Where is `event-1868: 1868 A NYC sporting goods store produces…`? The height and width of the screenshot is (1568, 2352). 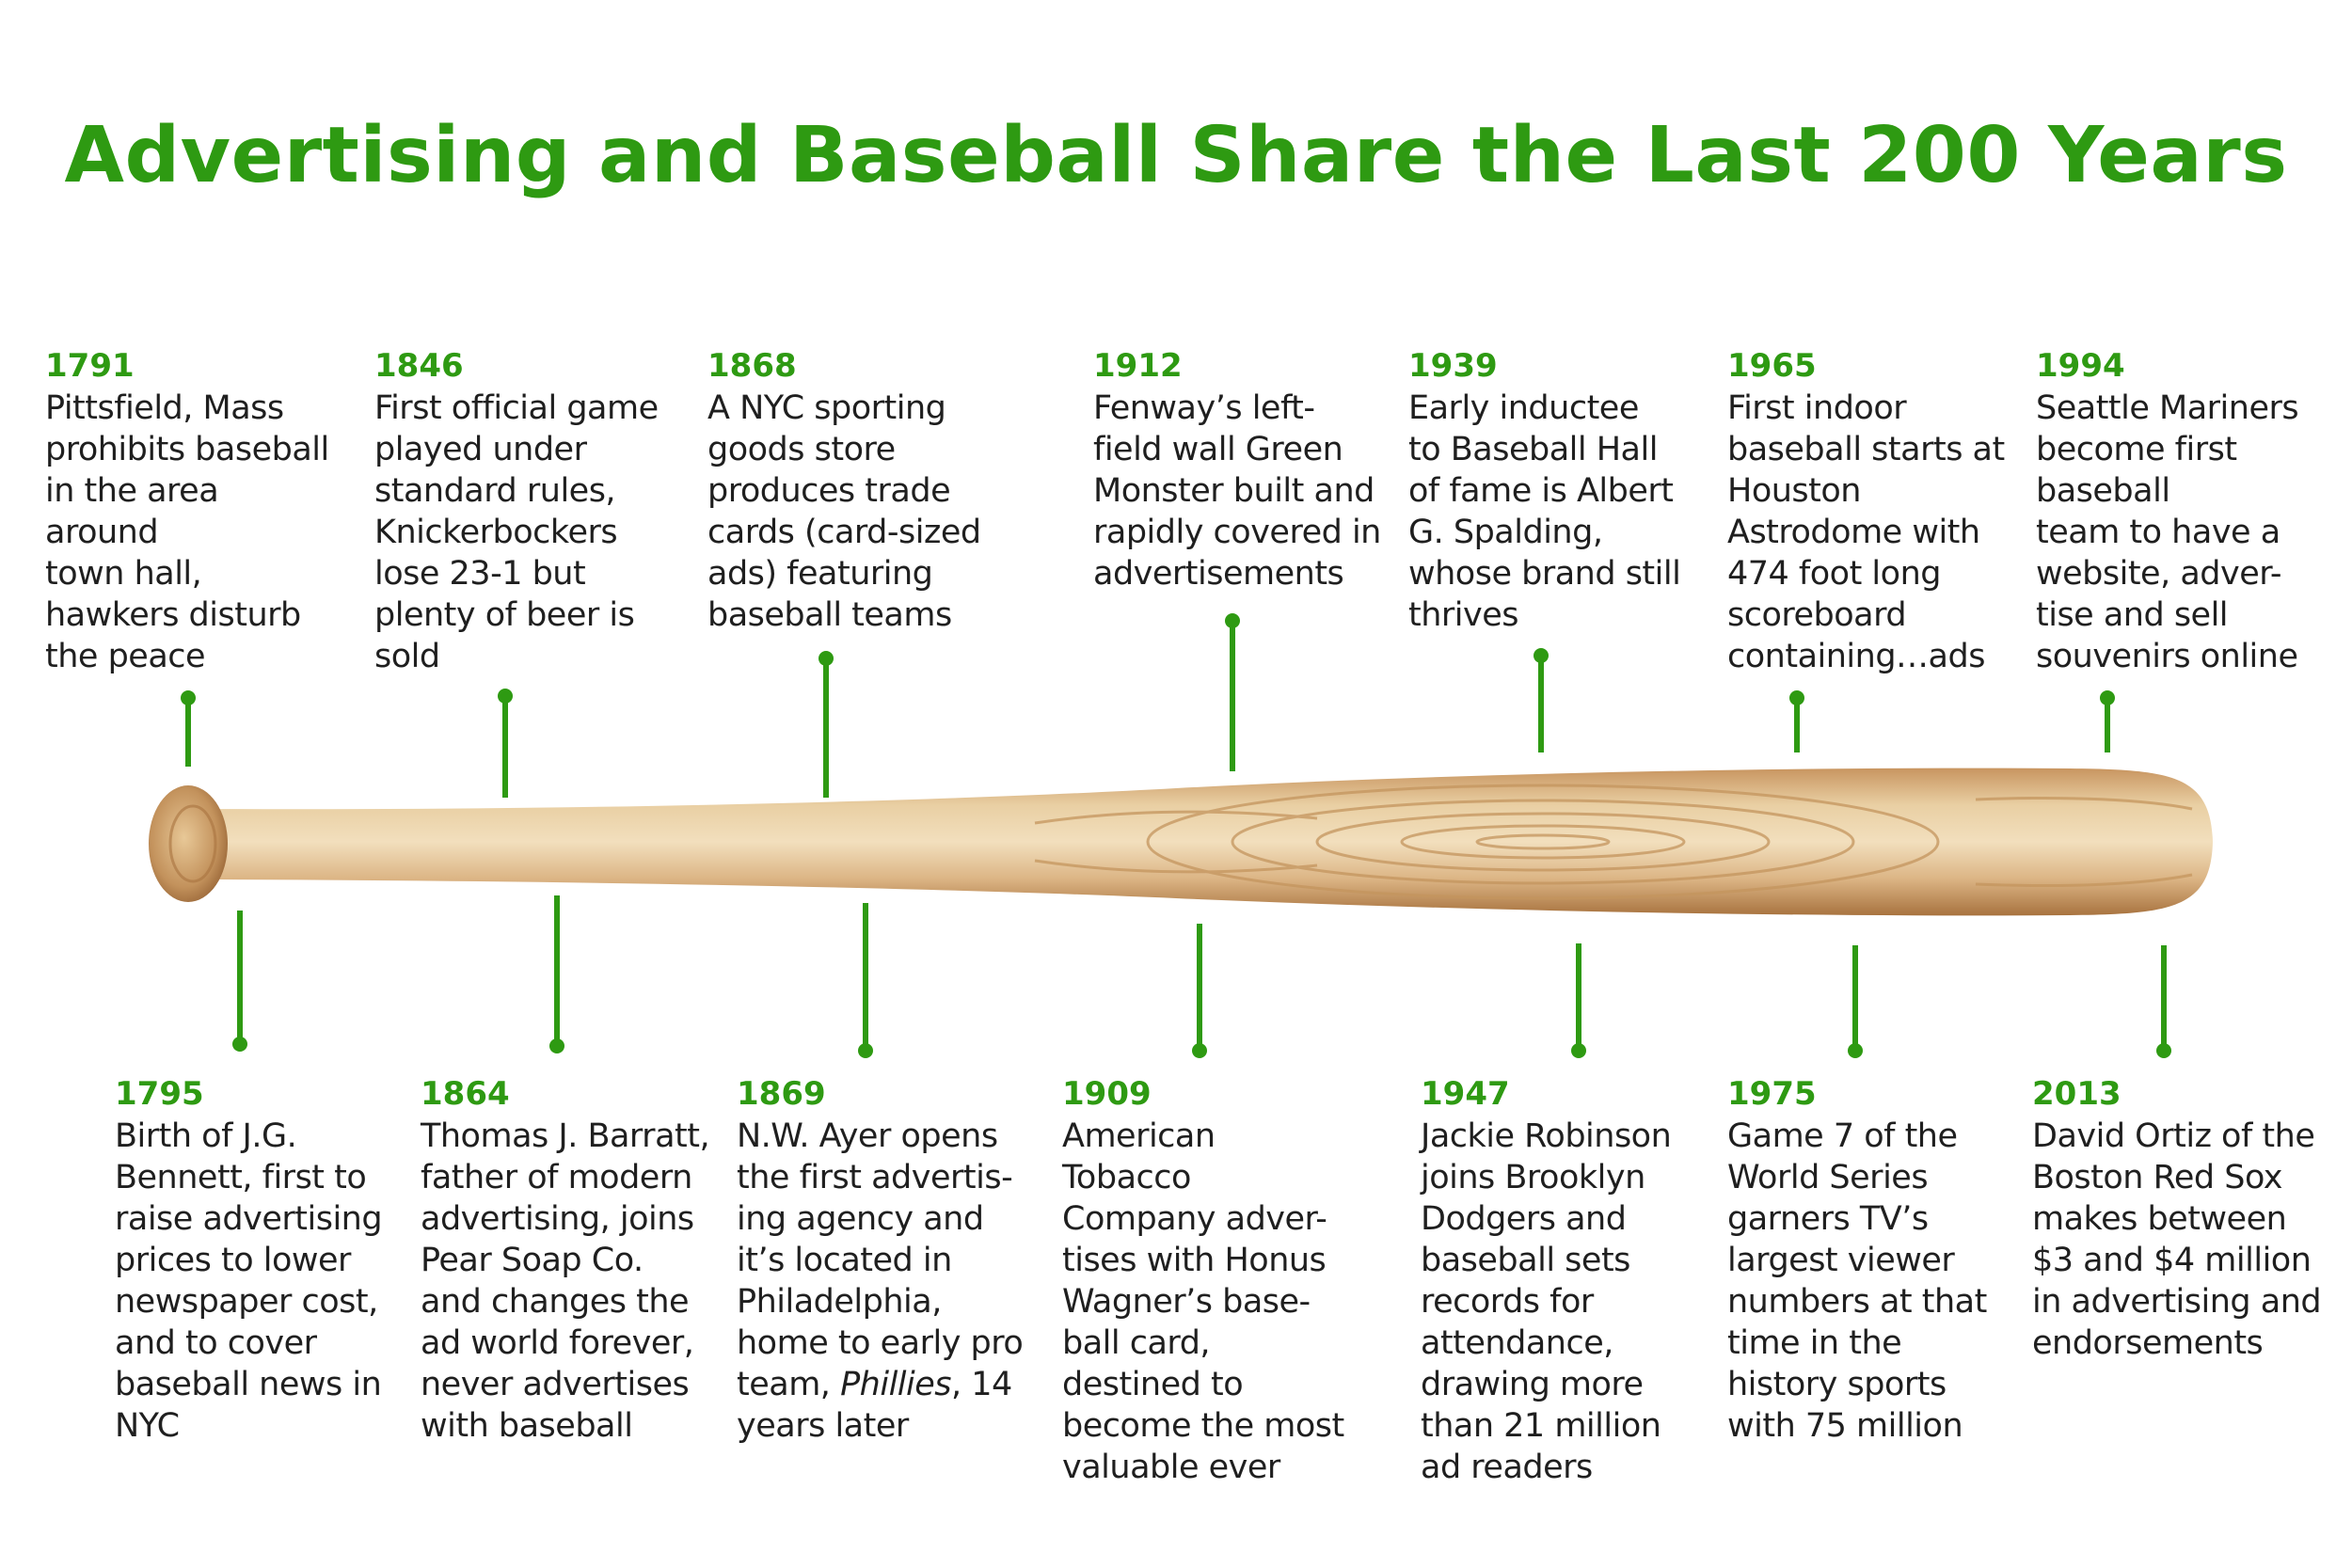 event-1868: 1868 A NYC sporting goods store produces… is located at coordinates (862, 491).